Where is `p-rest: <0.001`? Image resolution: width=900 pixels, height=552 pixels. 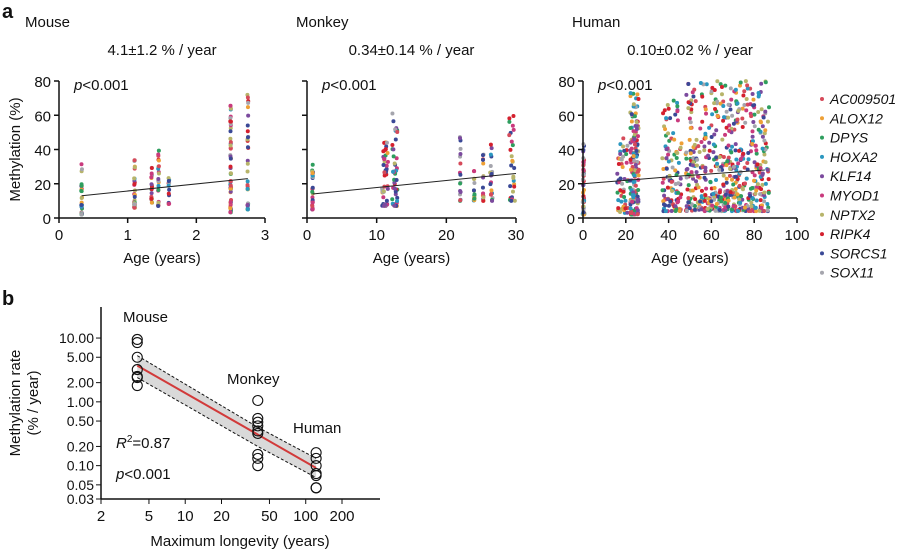
p-rest: <0.001 is located at coordinates (105, 85).